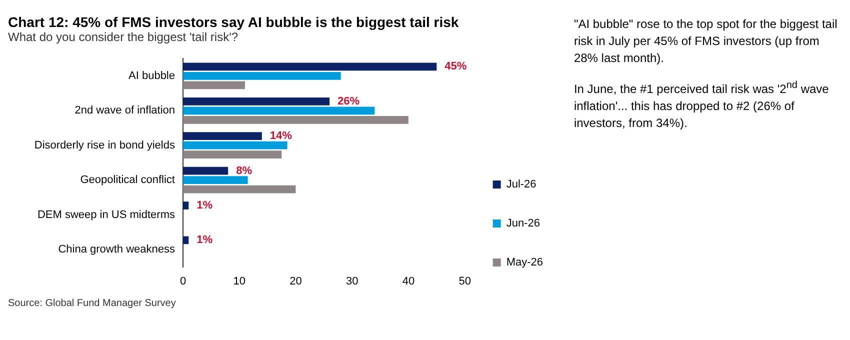 This screenshot has width=850, height=340. Describe the element at coordinates (151, 76) in the screenshot. I see `y-tick-label: AI bubble` at that location.